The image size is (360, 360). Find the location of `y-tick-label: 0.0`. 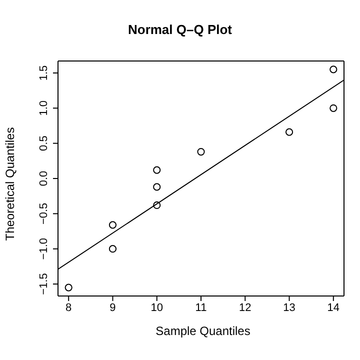

y-tick-label: 0.0 is located at coordinates (44, 178).